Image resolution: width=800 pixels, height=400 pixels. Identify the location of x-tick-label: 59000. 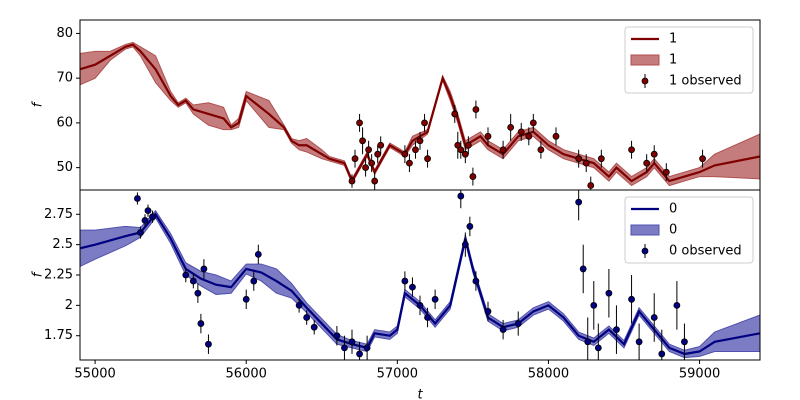
(699, 374).